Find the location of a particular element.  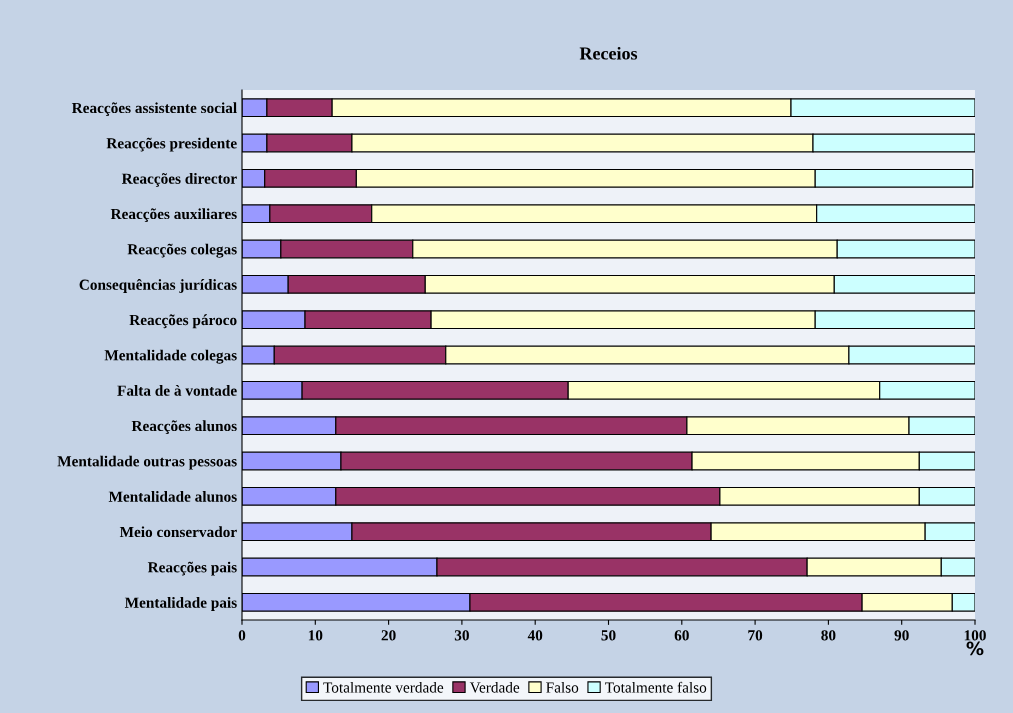

legend-label: Totalmente falso is located at coordinates (656, 687).